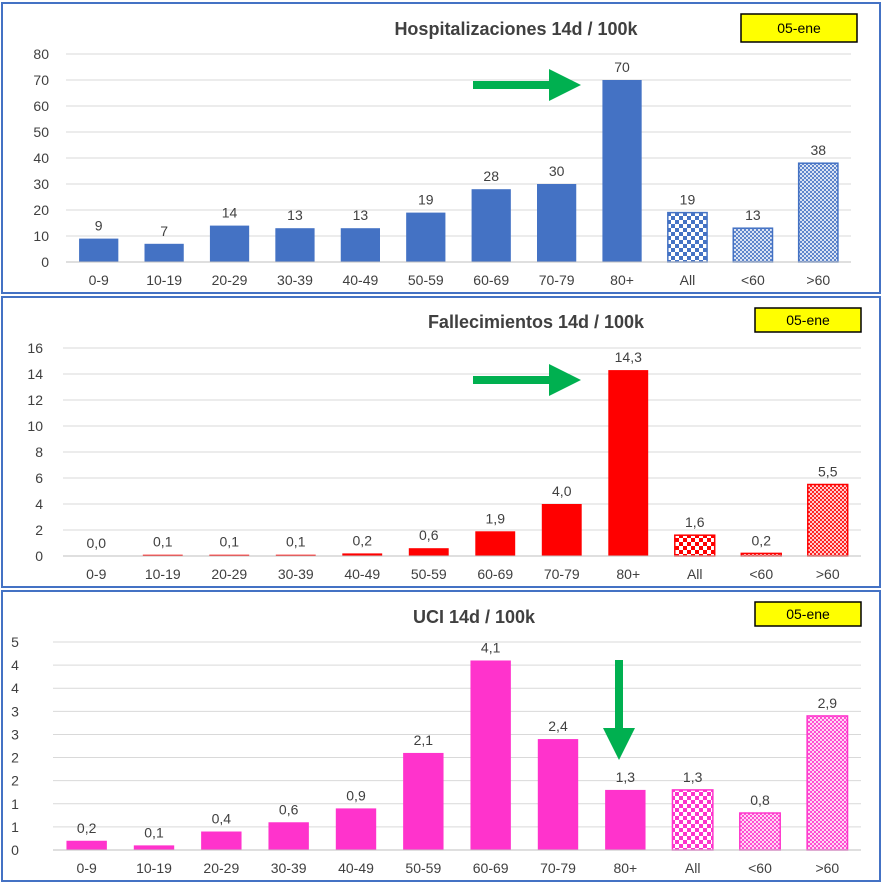 The height and width of the screenshot is (885, 884). Describe the element at coordinates (41, 54) in the screenshot. I see `y-tick-label: 80` at that location.